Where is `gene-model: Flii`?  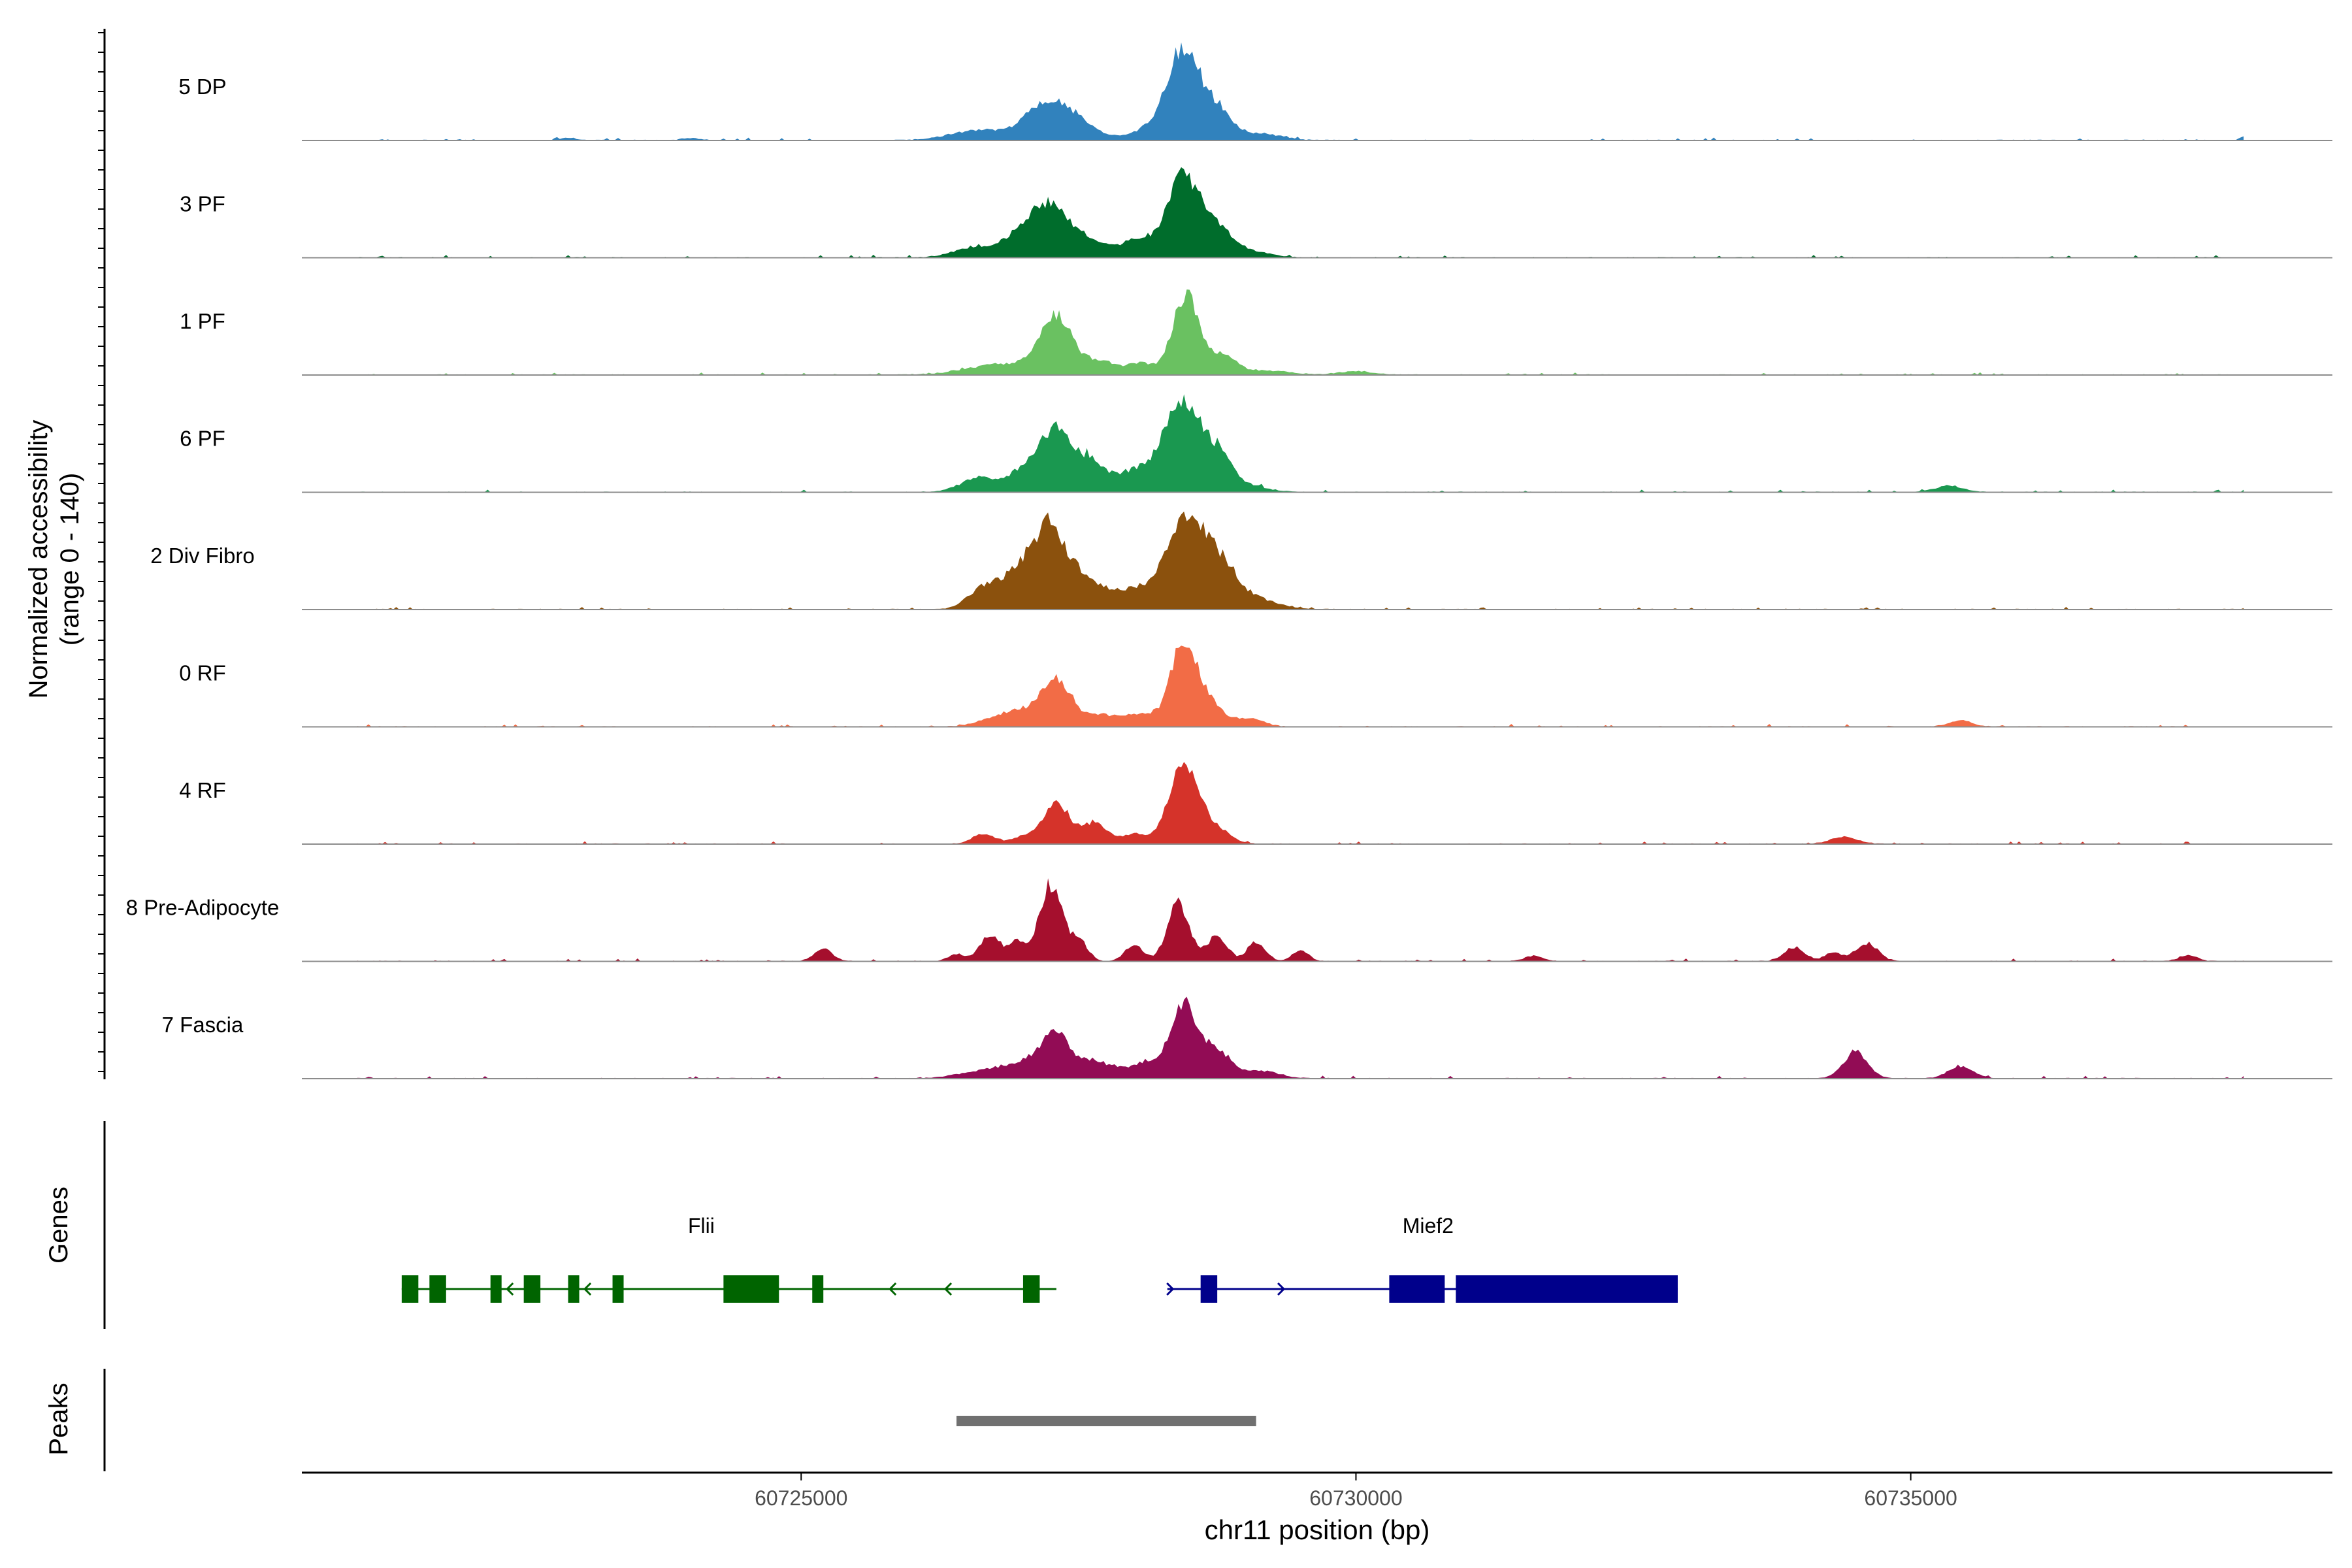
gene-model: Flii is located at coordinates (728, 1258).